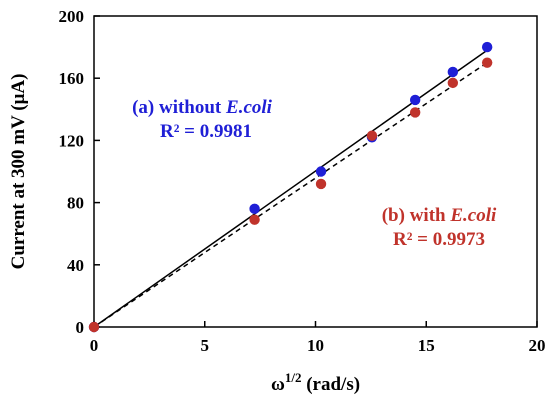  Describe the element at coordinates (439, 227) in the screenshot. I see `annotation-with-ecoli: (b) with E.coli R² = 0.9973` at that location.